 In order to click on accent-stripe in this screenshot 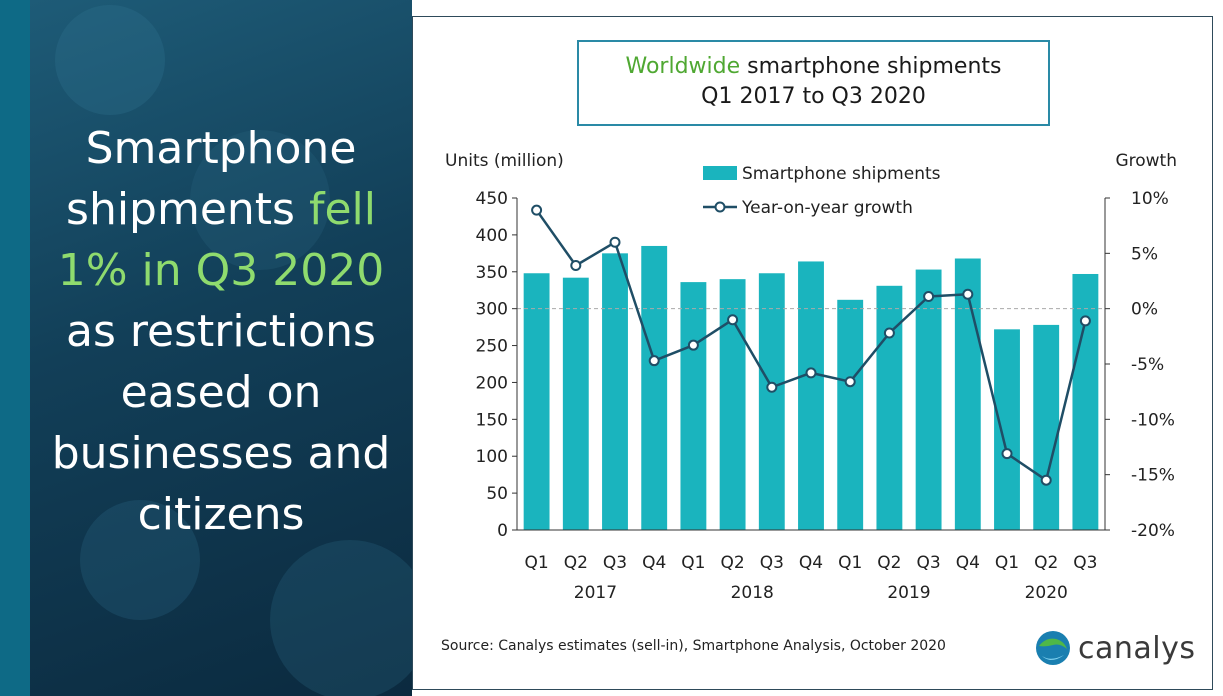, I will do `click(15, 348)`.